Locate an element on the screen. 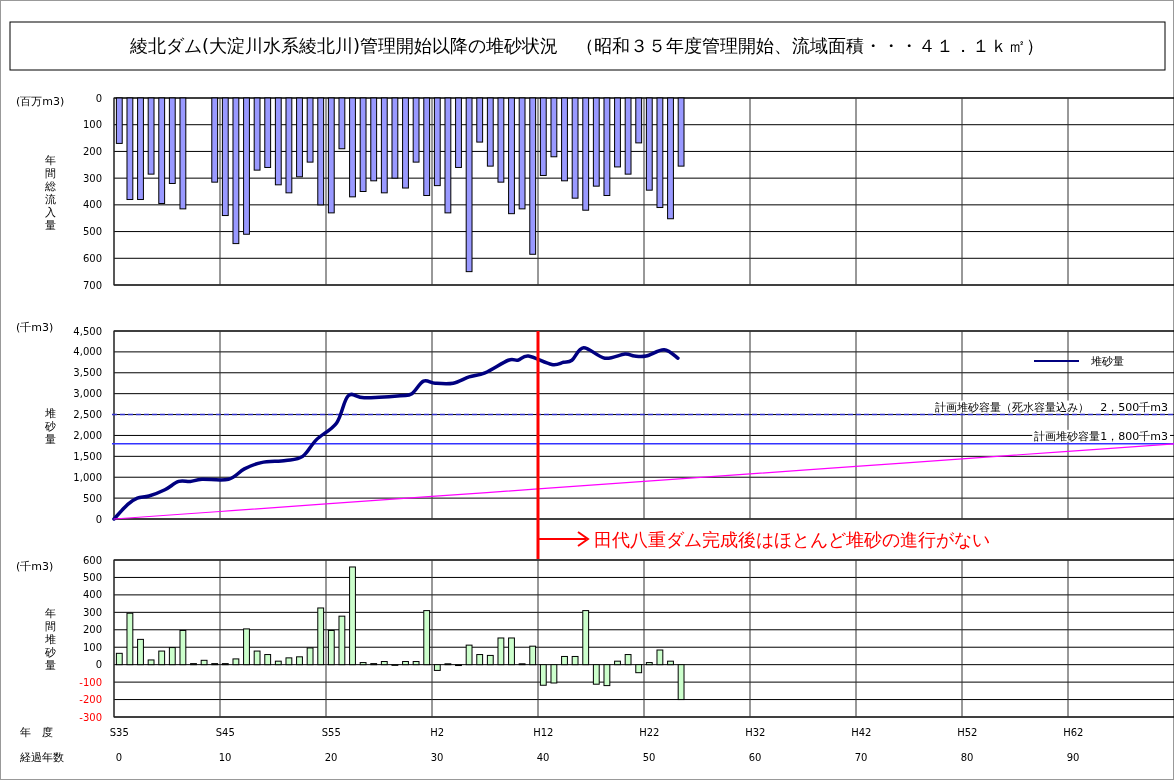 This screenshot has width=1174, height=780. x-tick-label: H42 is located at coordinates (861, 732).